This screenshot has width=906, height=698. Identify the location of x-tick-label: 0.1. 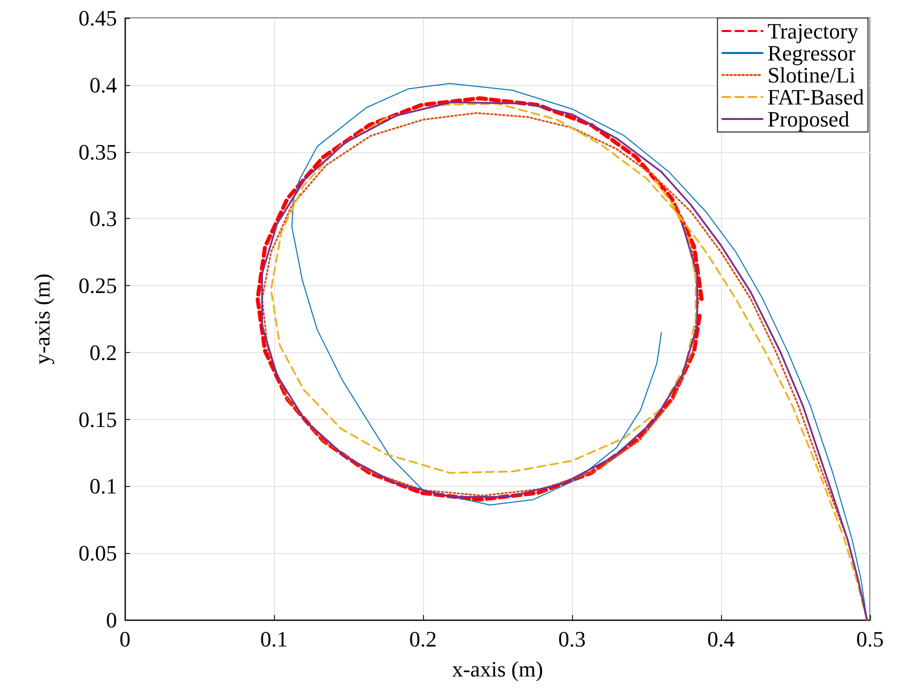
(274, 639).